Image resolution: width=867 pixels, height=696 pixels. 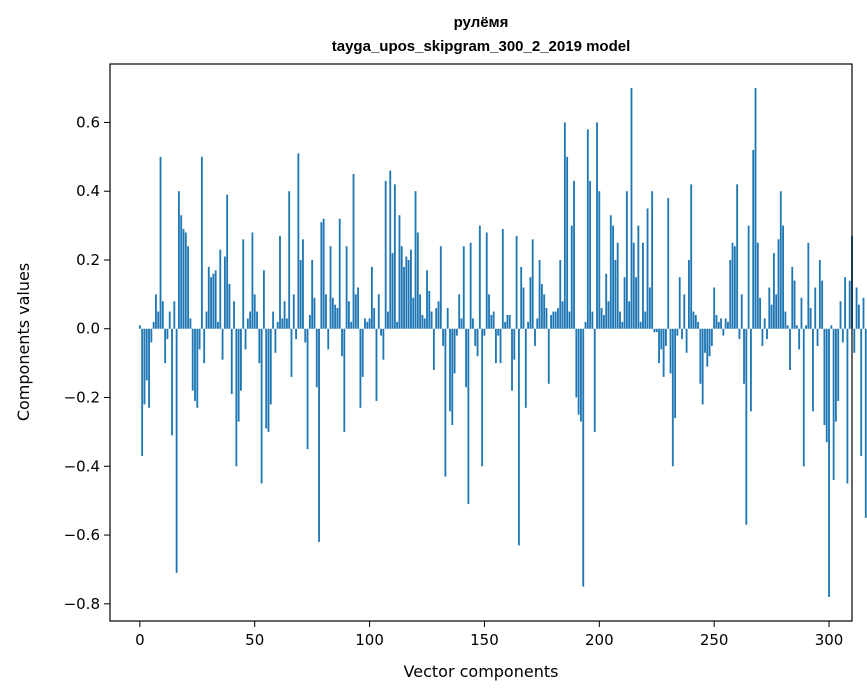 I want to click on y-tick-label: −0.4, so click(x=82, y=466).